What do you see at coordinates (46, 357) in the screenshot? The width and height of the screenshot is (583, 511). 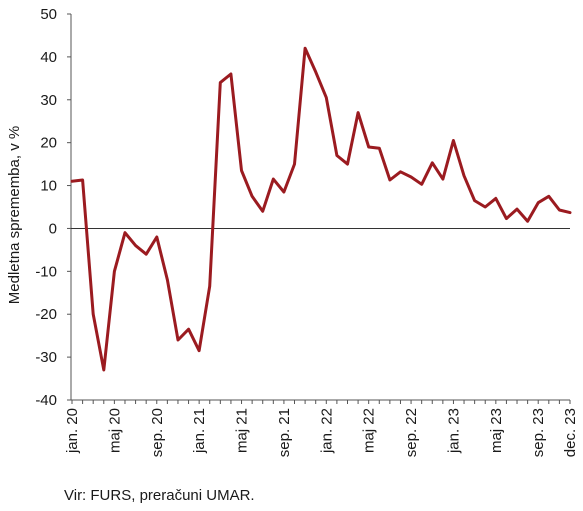 I see `y-tick-label: -30` at bounding box center [46, 357].